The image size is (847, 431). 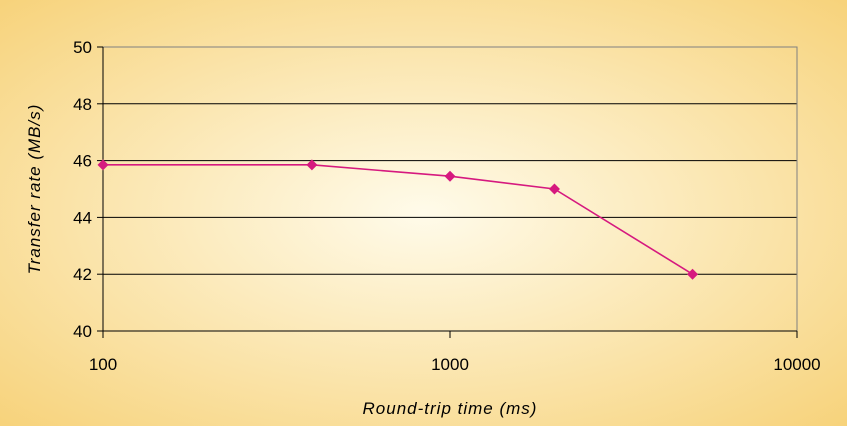 What do you see at coordinates (82, 274) in the screenshot?
I see `y-tick-label: 42` at bounding box center [82, 274].